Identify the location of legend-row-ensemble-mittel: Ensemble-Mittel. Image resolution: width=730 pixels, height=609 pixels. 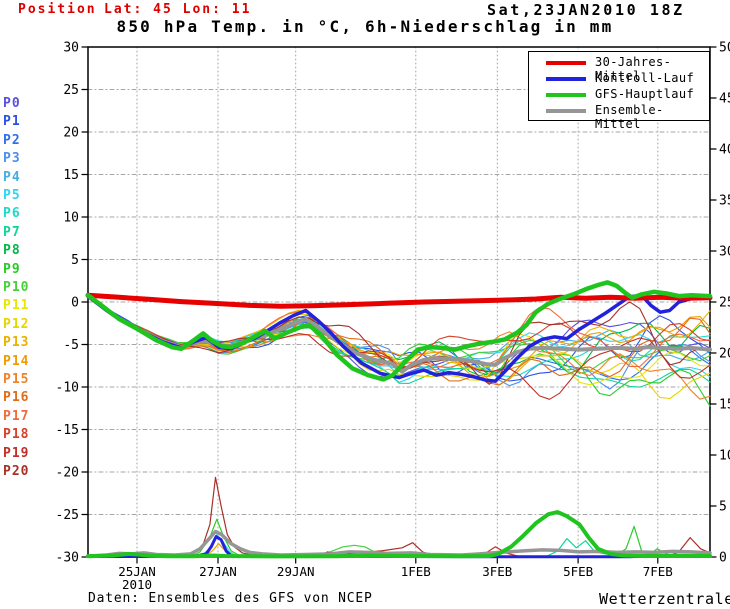
(619, 117).